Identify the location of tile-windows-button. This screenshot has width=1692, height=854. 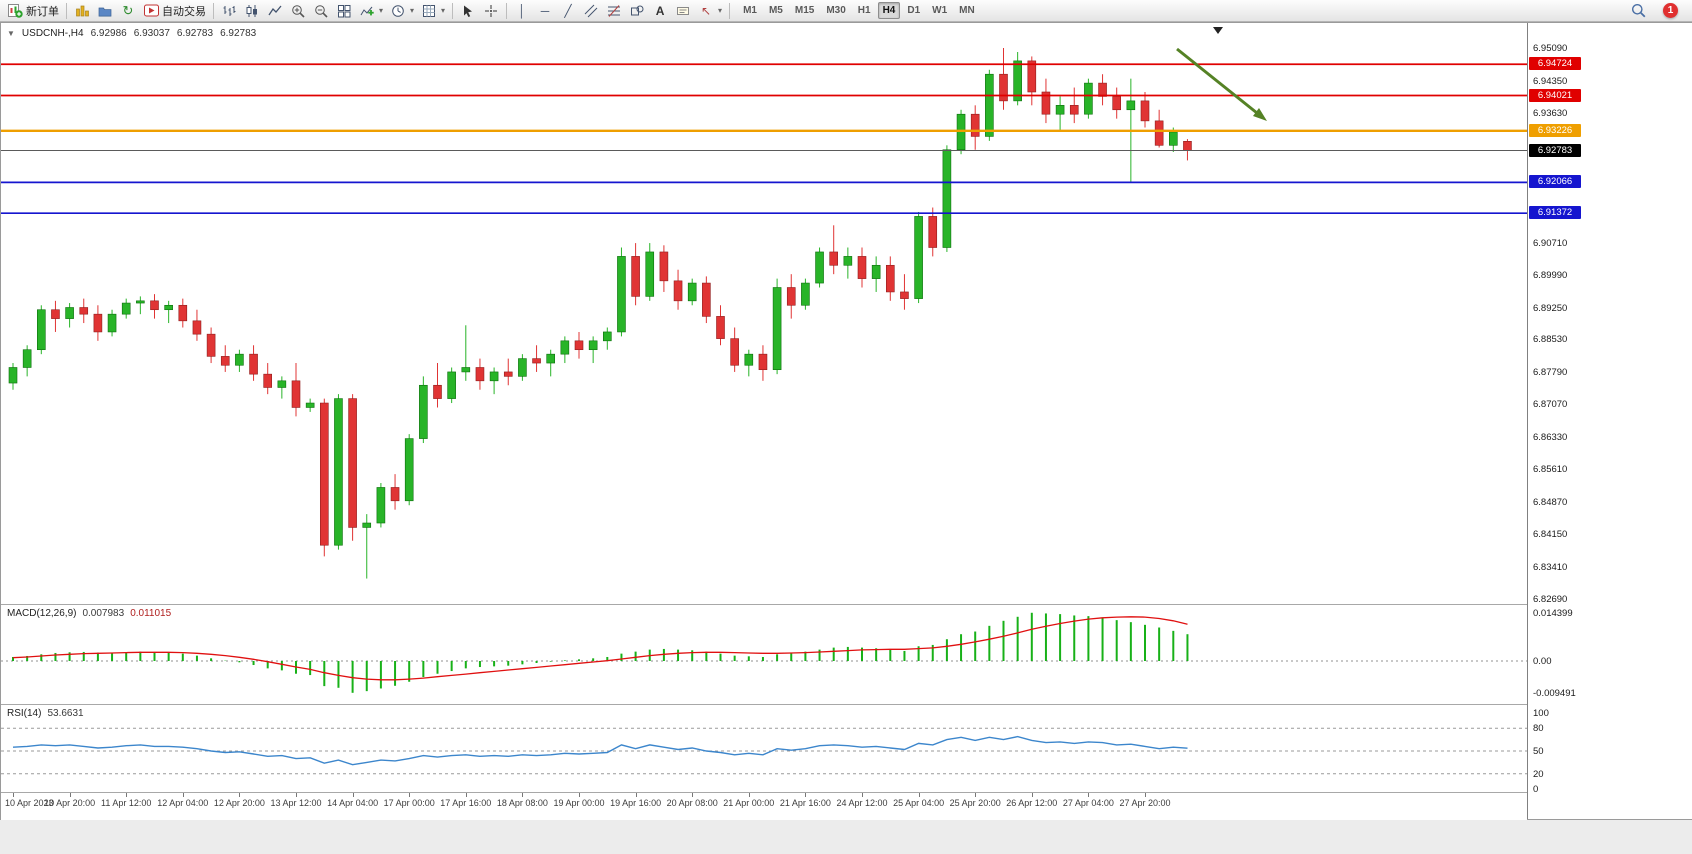
(344, 10).